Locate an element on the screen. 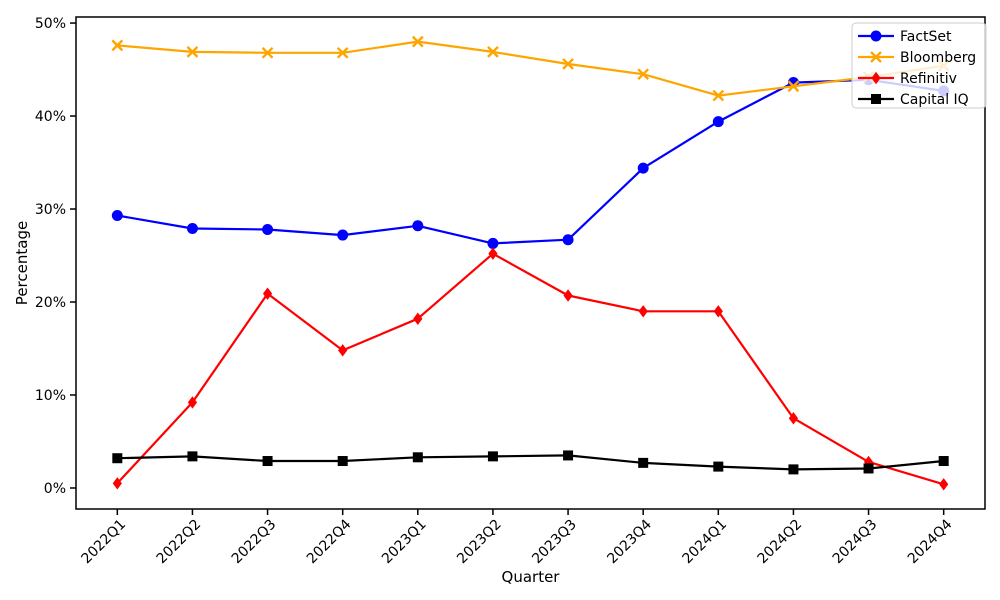 Image resolution: width=1000 pixels, height=600 pixels. x-axis-tick-label-4: 2023Q1 is located at coordinates (404, 542).